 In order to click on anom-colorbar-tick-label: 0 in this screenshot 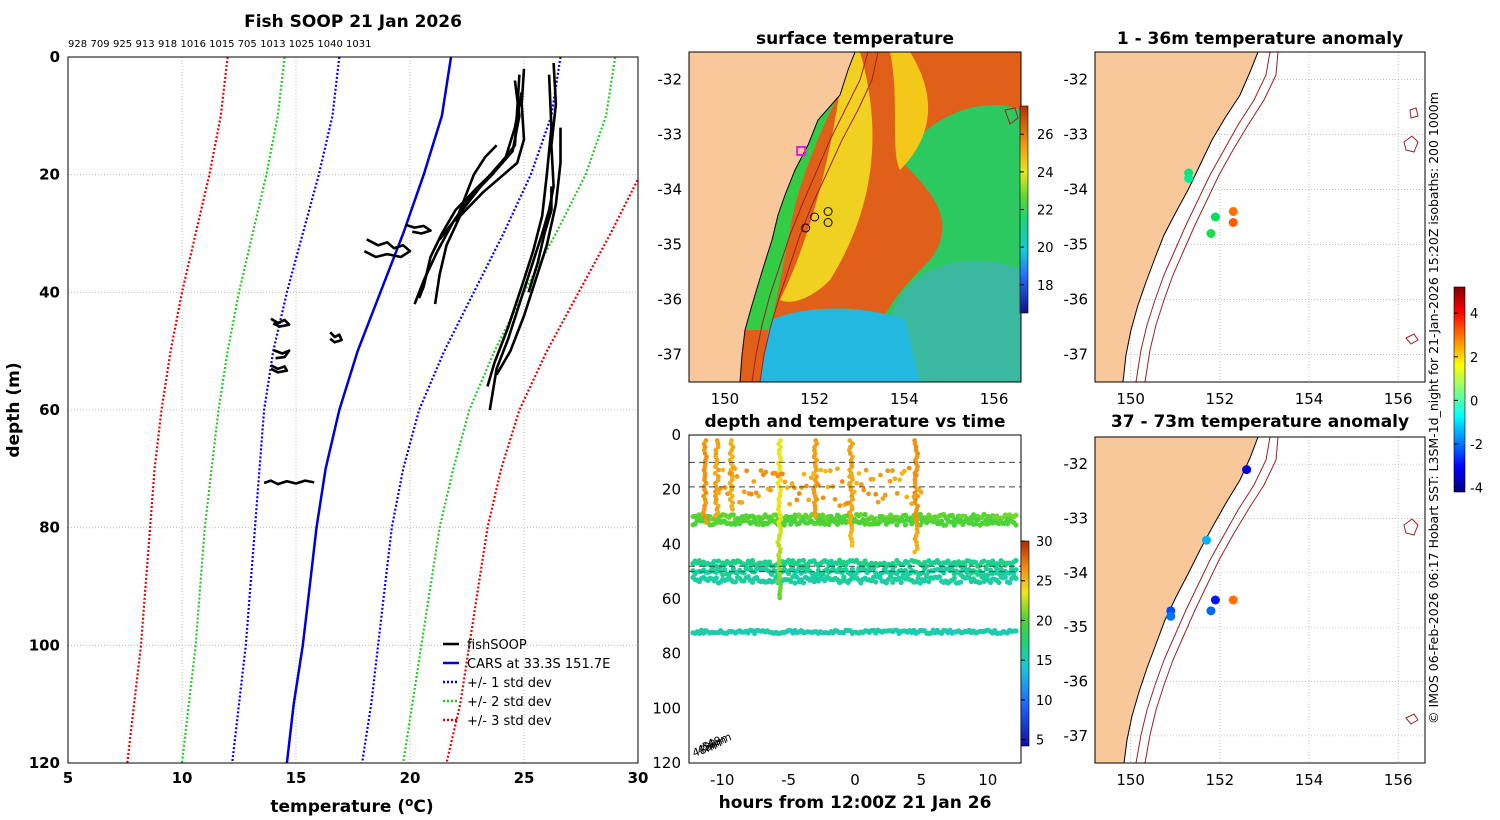, I will do `click(1474, 401)`.